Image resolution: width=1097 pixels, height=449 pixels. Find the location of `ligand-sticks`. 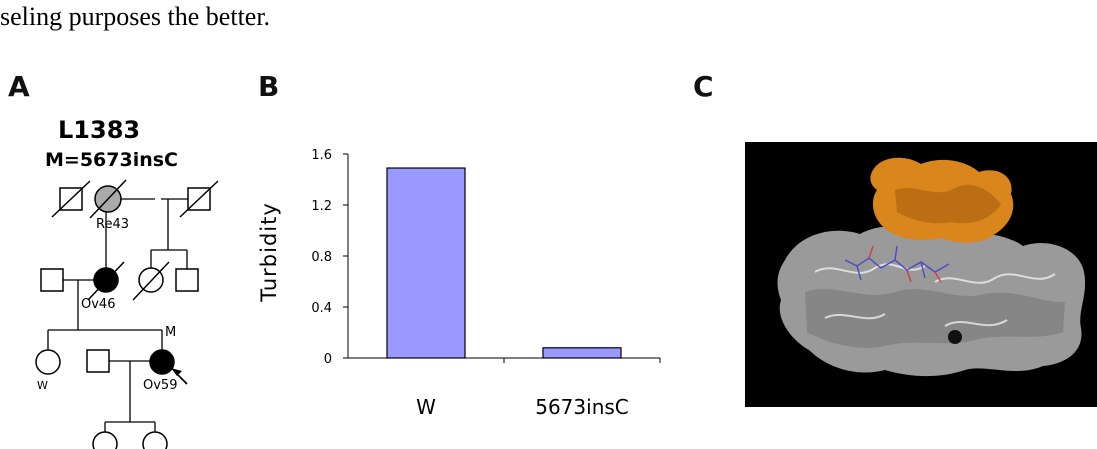

ligand-sticks is located at coordinates (897, 263).